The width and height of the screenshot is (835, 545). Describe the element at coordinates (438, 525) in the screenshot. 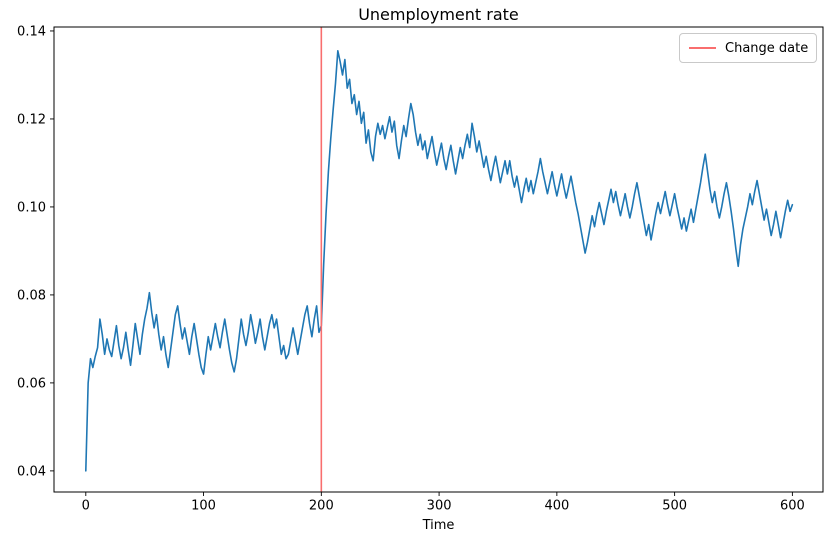

I see `x-axis-label: Time` at that location.